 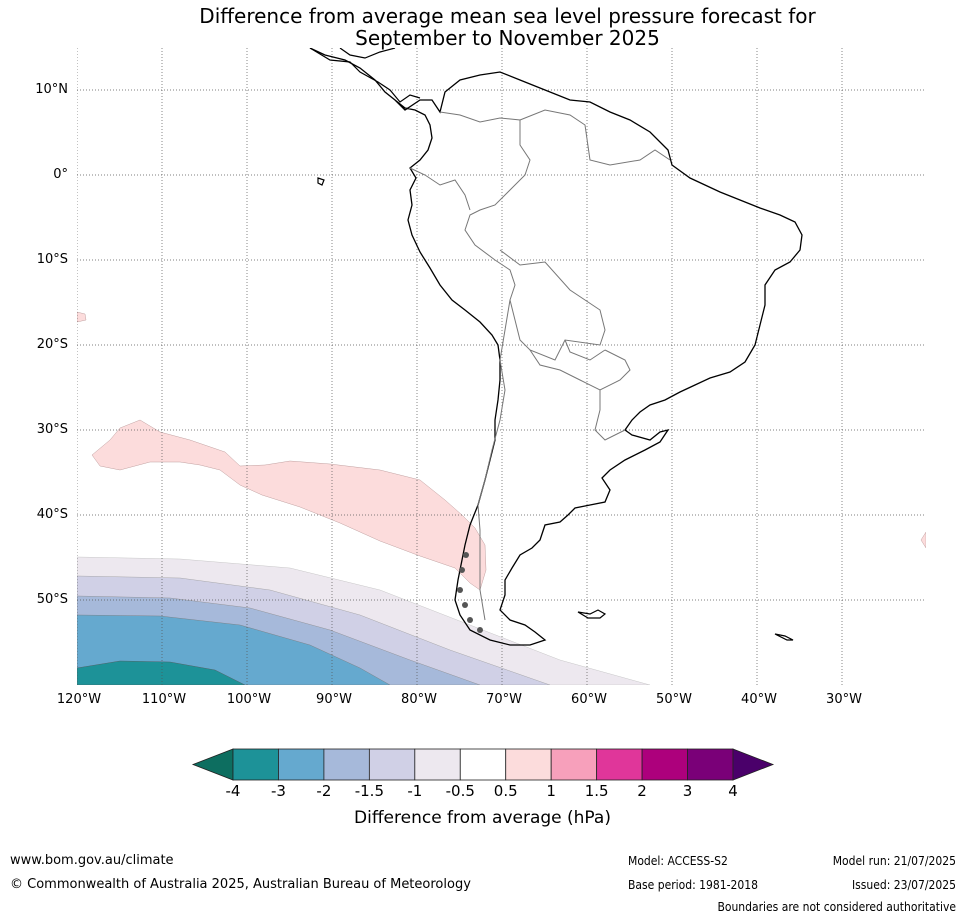 I want to click on chilean-archipelago, so click(x=470, y=592).